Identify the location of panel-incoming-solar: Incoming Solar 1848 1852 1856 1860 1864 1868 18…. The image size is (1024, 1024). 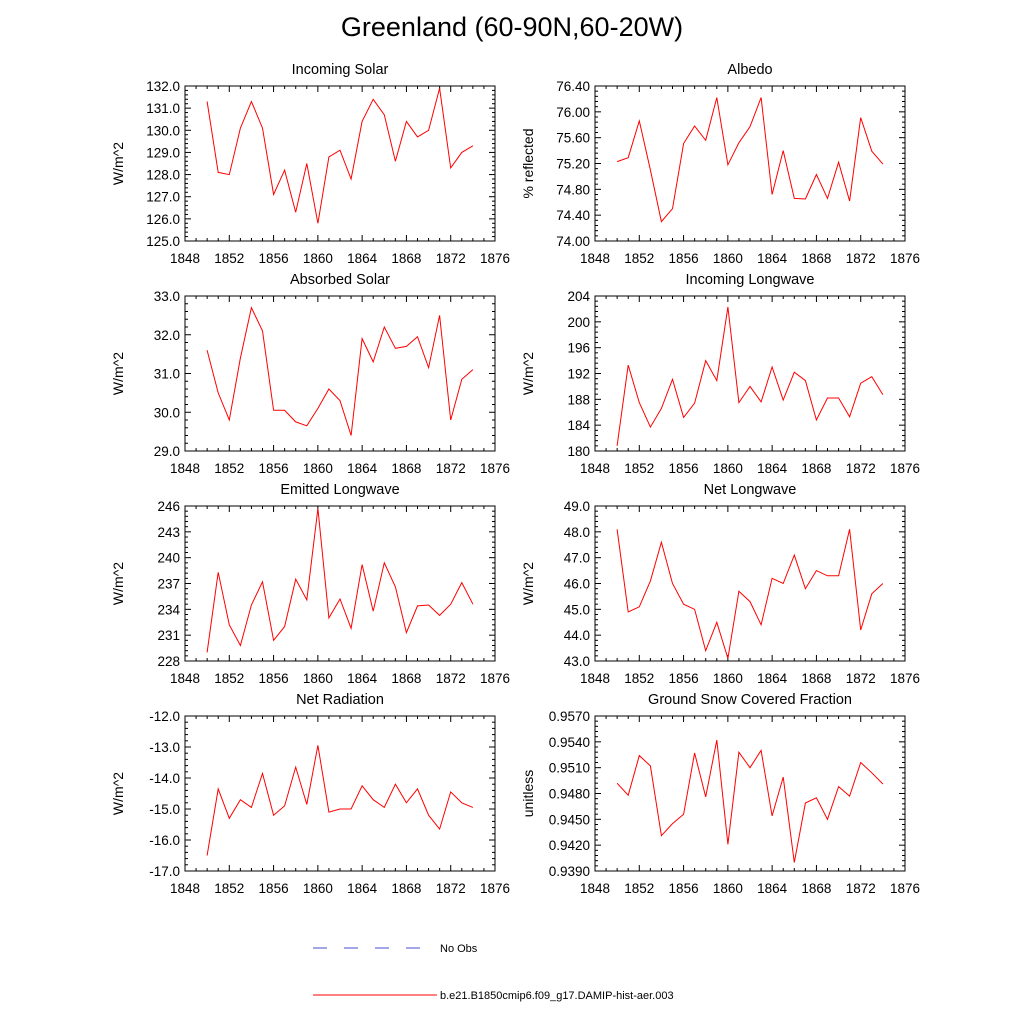
(310, 164).